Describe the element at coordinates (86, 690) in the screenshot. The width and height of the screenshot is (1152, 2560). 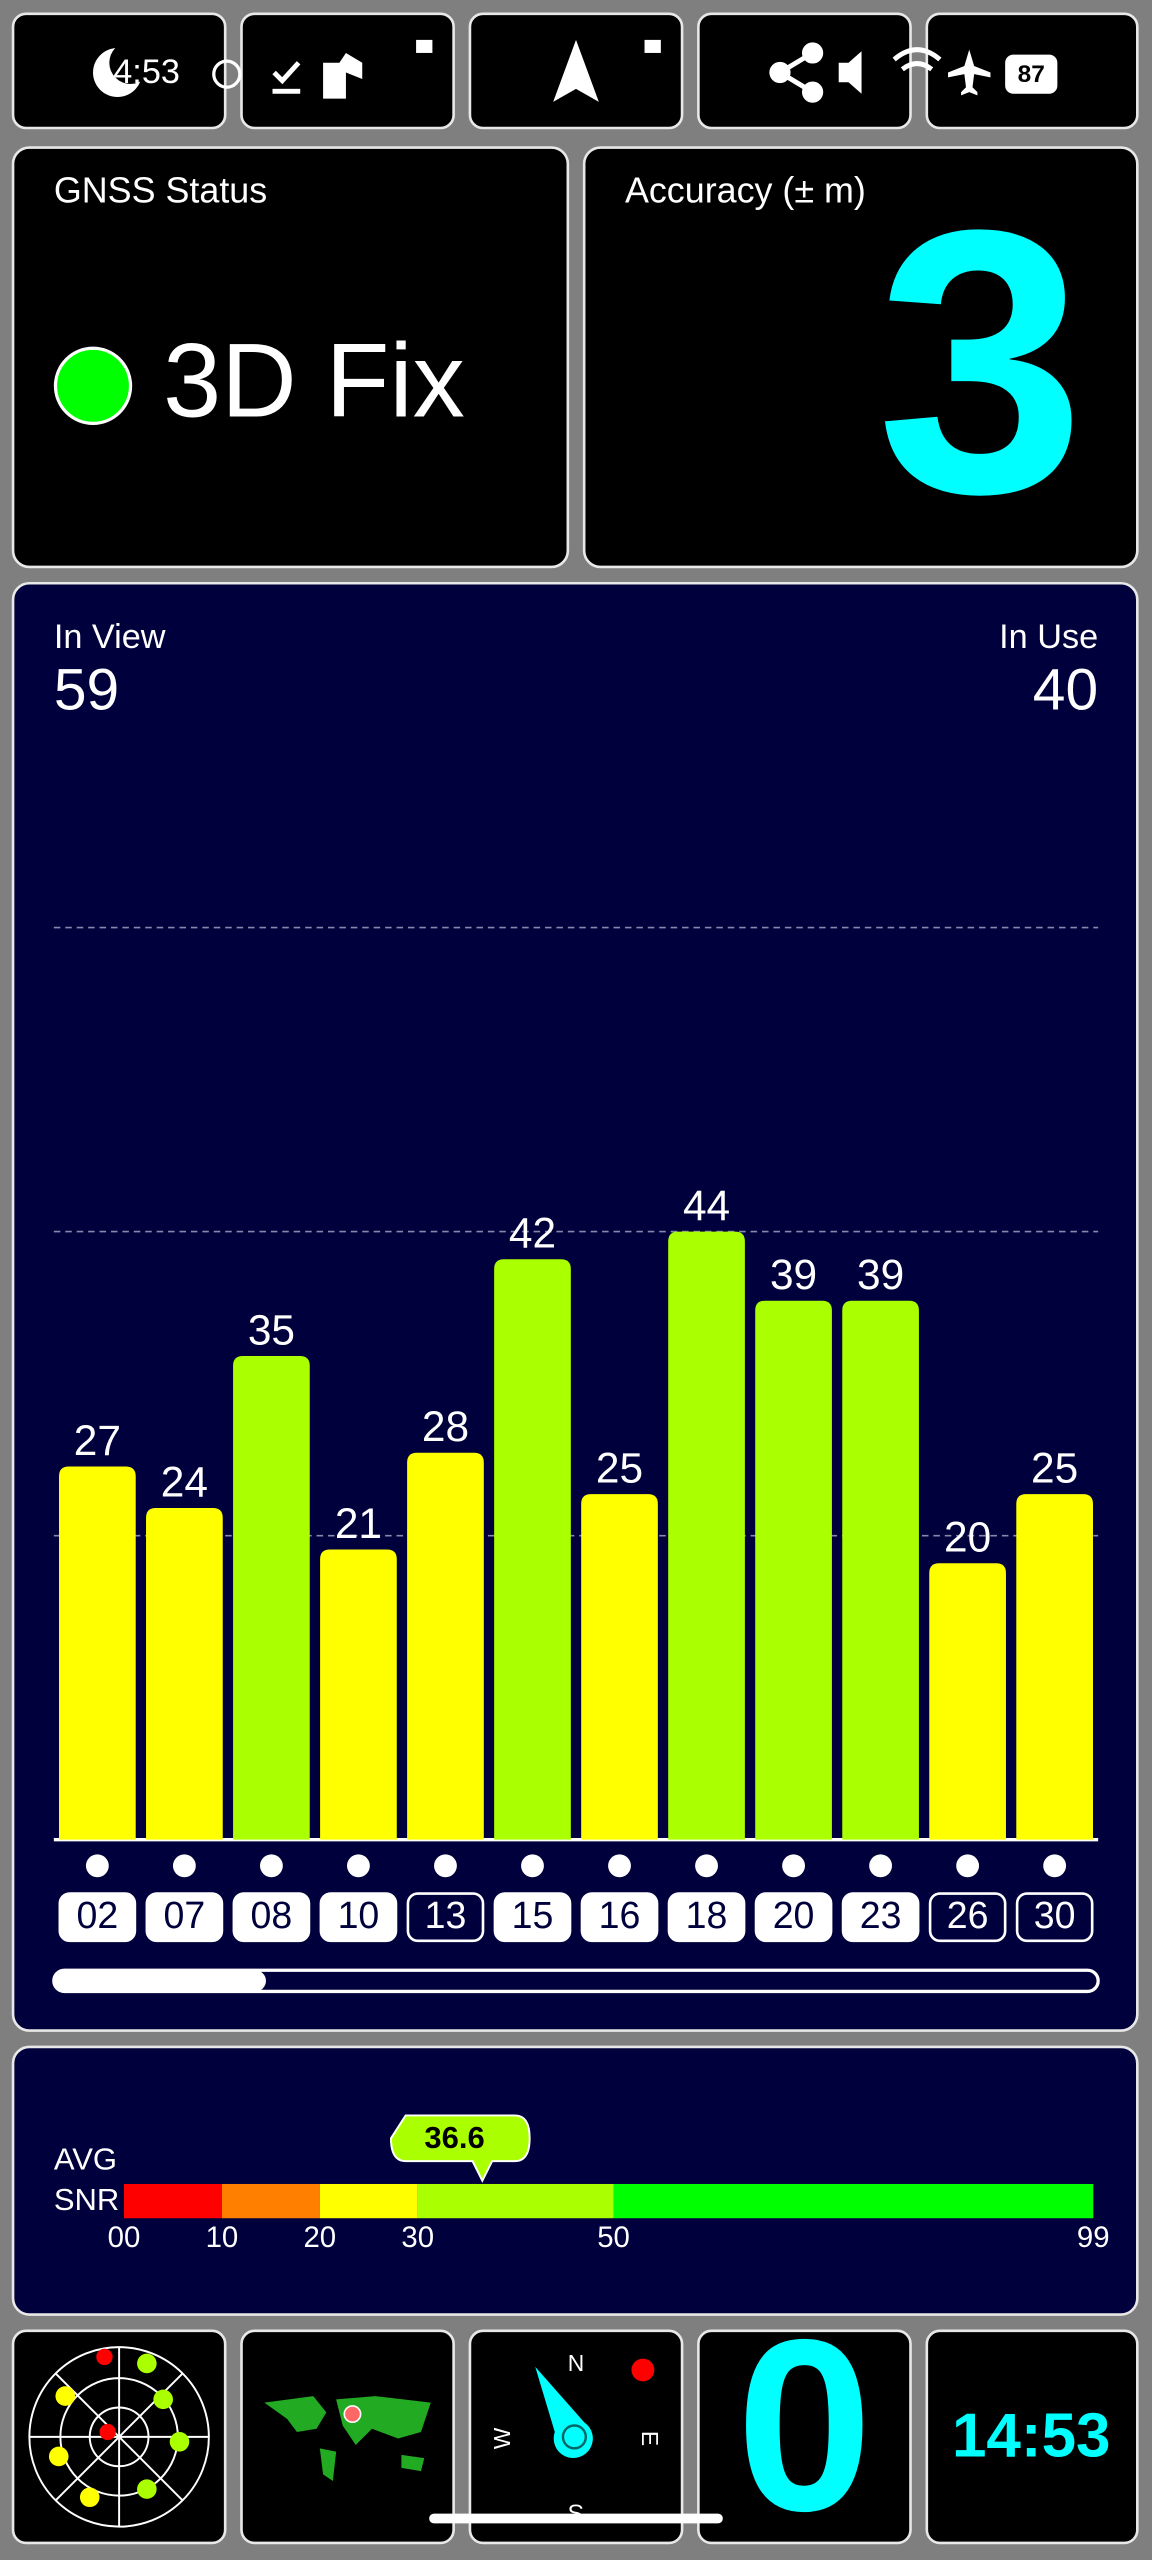
I see `in-view-count: 59` at that location.